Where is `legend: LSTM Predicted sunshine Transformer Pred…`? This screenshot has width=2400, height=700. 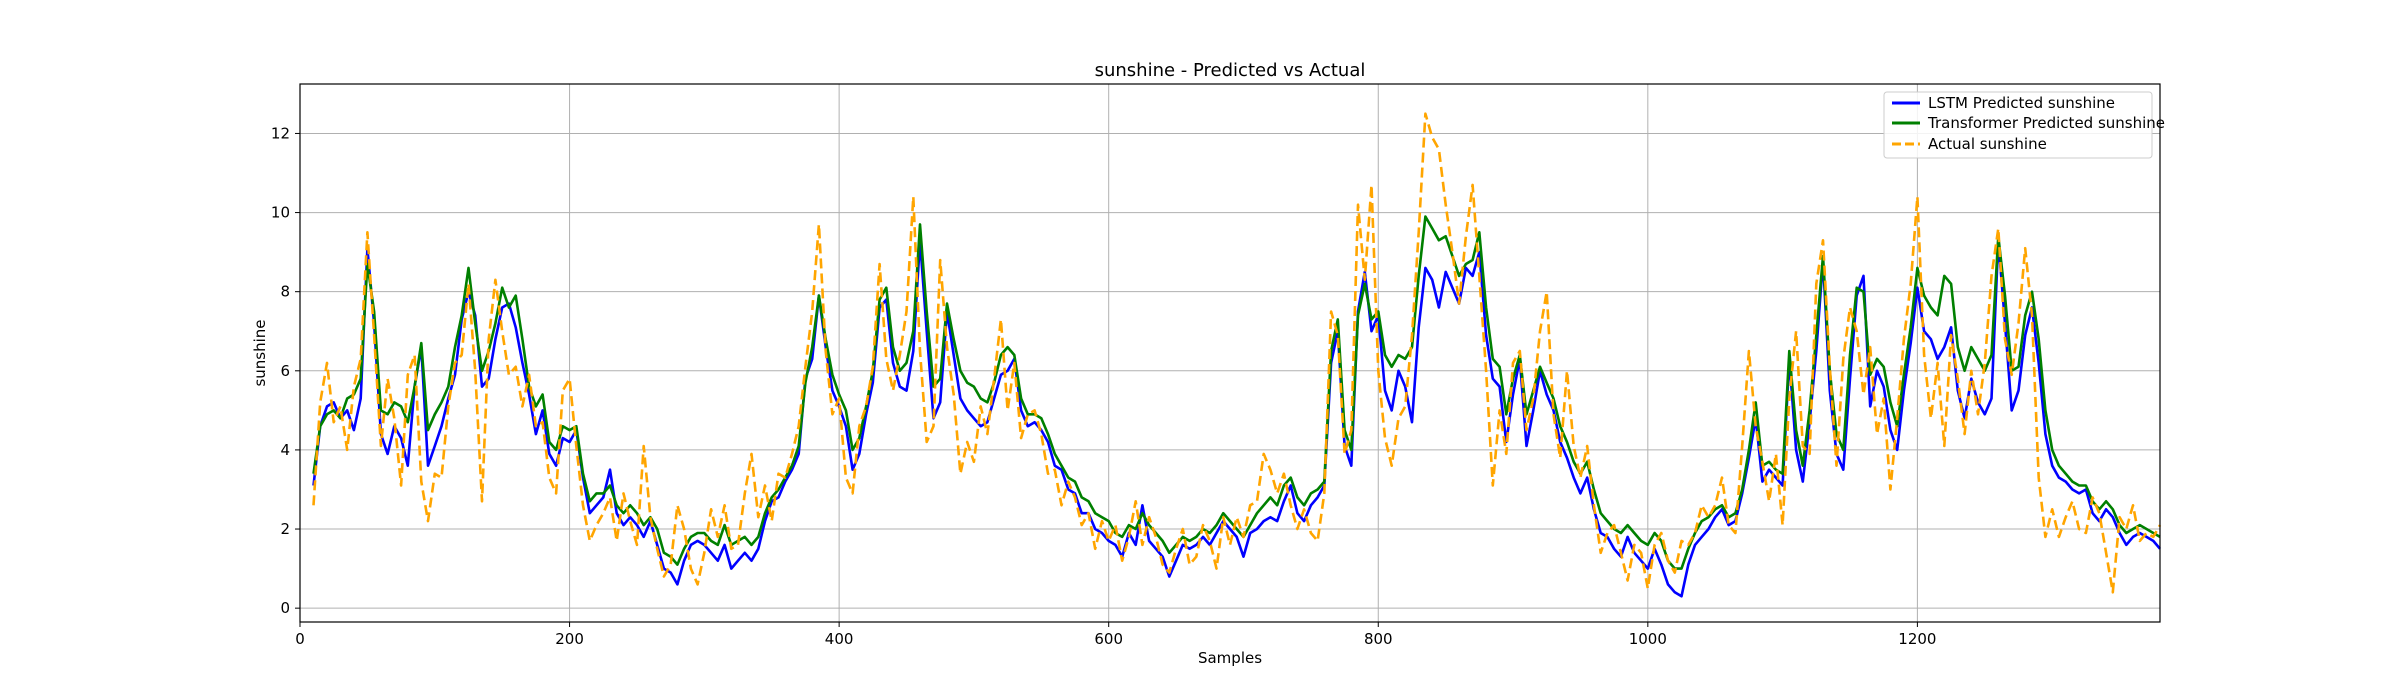
legend: LSTM Predicted sunshine Transformer Pred… is located at coordinates (2024, 125).